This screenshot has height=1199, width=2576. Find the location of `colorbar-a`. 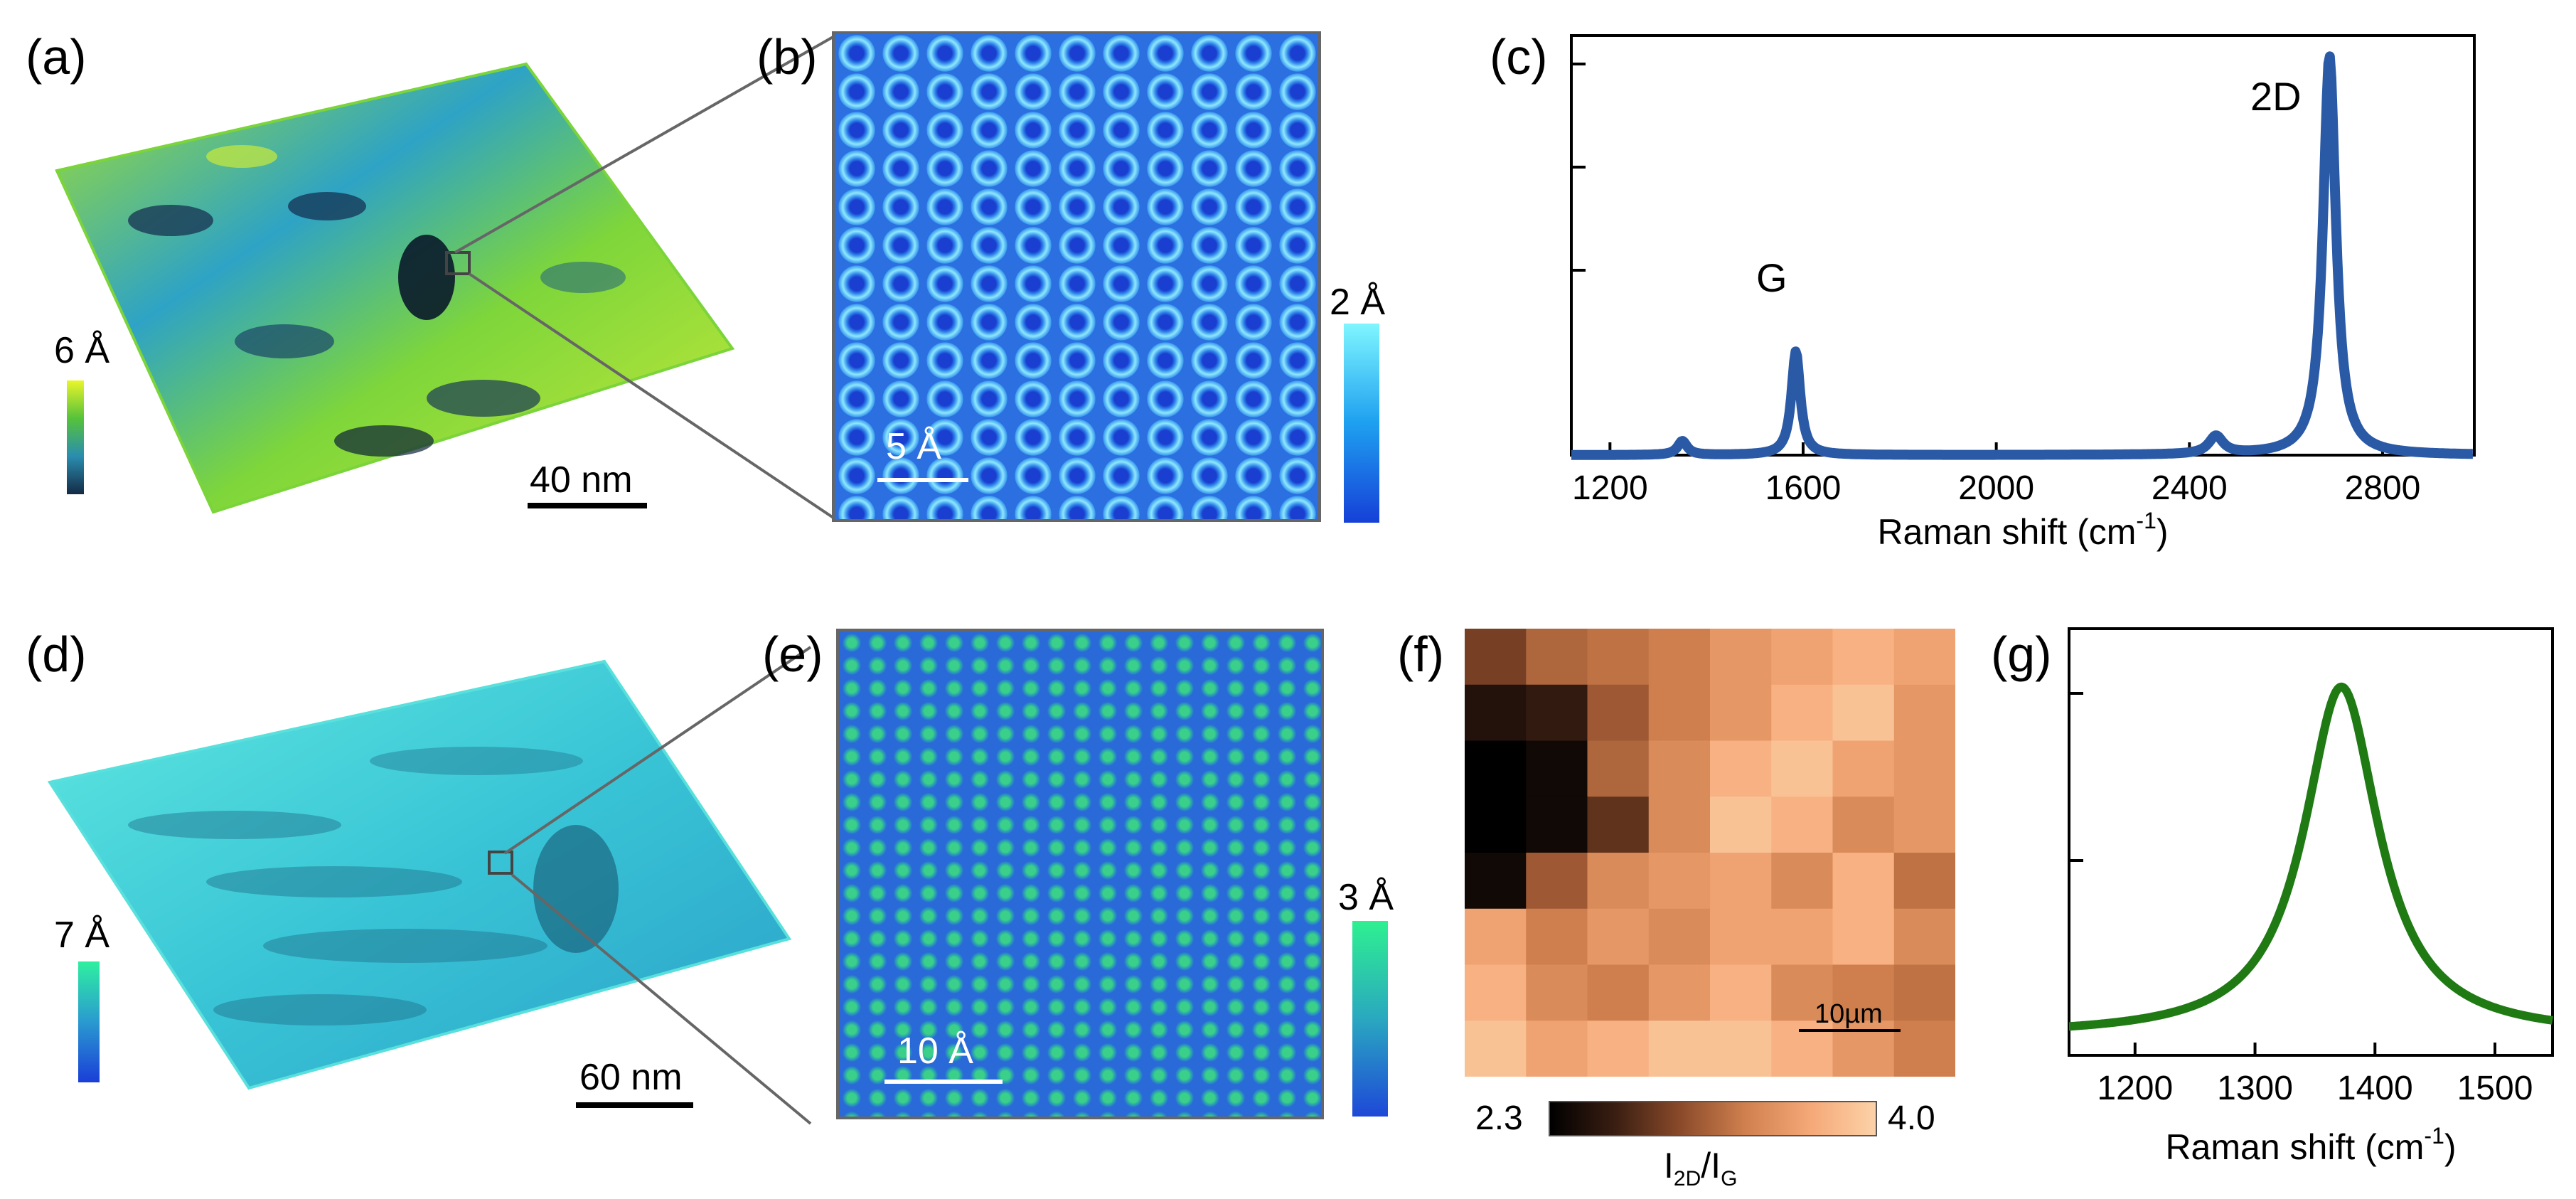

colorbar-a is located at coordinates (75, 437).